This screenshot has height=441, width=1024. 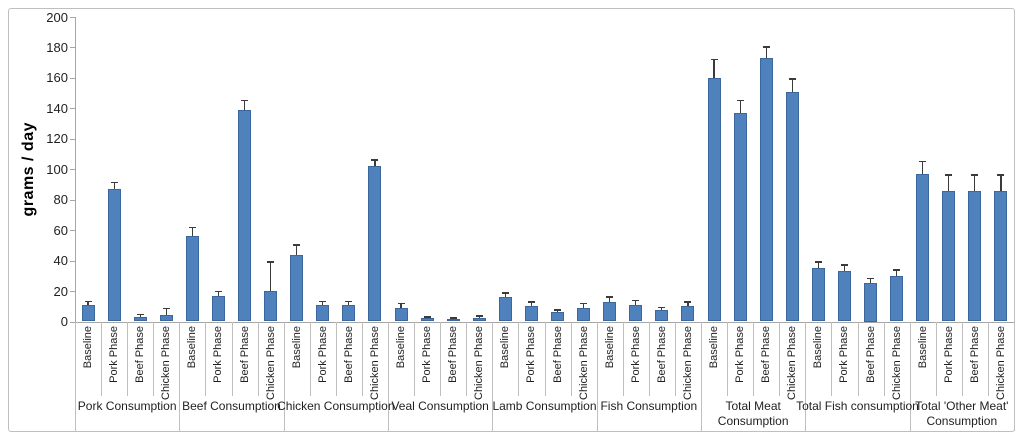 I want to click on group-label-text: Fish Consumption, so click(x=649, y=405).